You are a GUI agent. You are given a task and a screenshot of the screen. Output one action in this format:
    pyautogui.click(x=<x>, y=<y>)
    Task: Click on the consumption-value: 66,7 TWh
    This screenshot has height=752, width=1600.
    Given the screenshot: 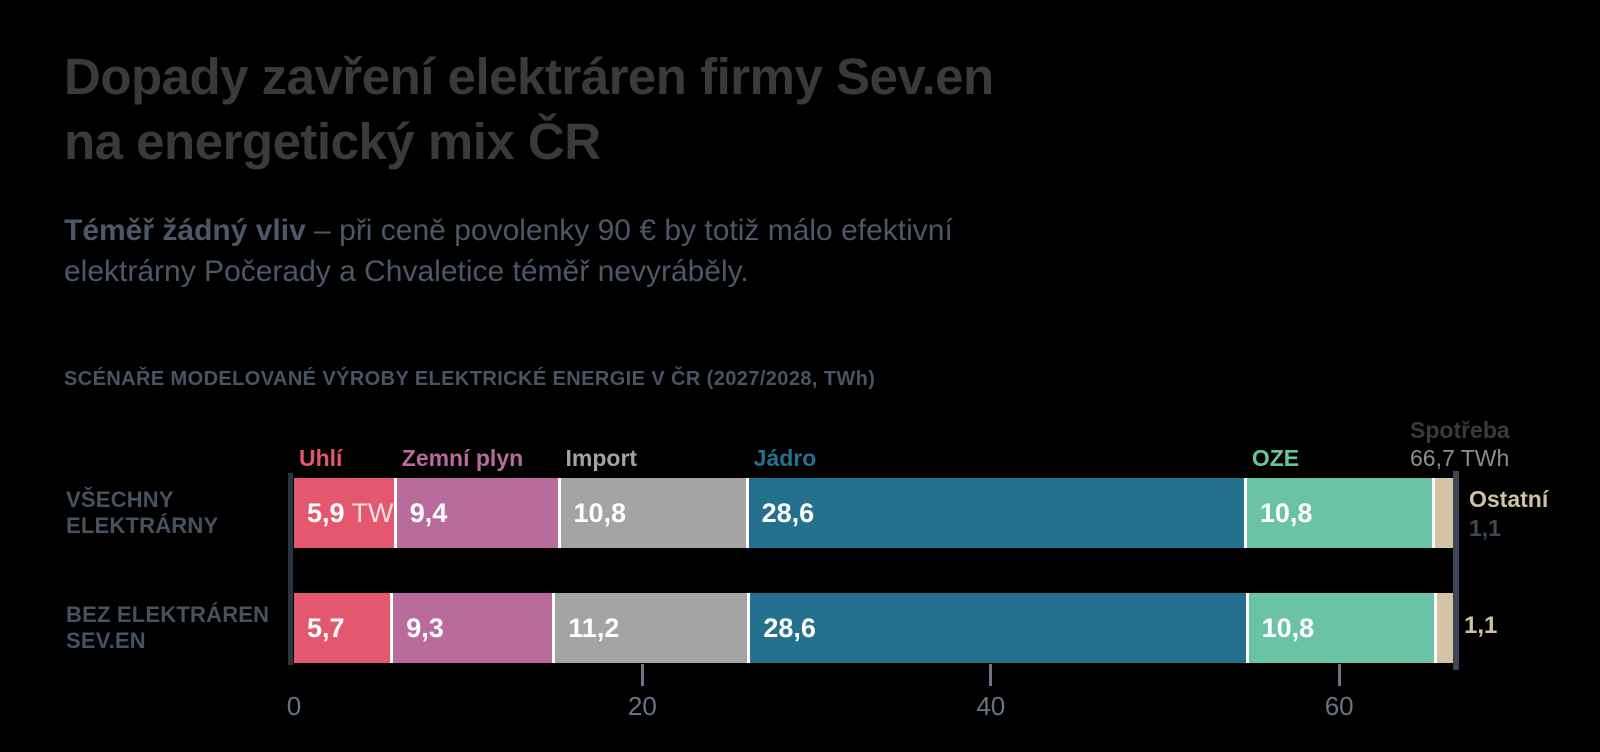 What is the action you would take?
    pyautogui.click(x=1460, y=458)
    